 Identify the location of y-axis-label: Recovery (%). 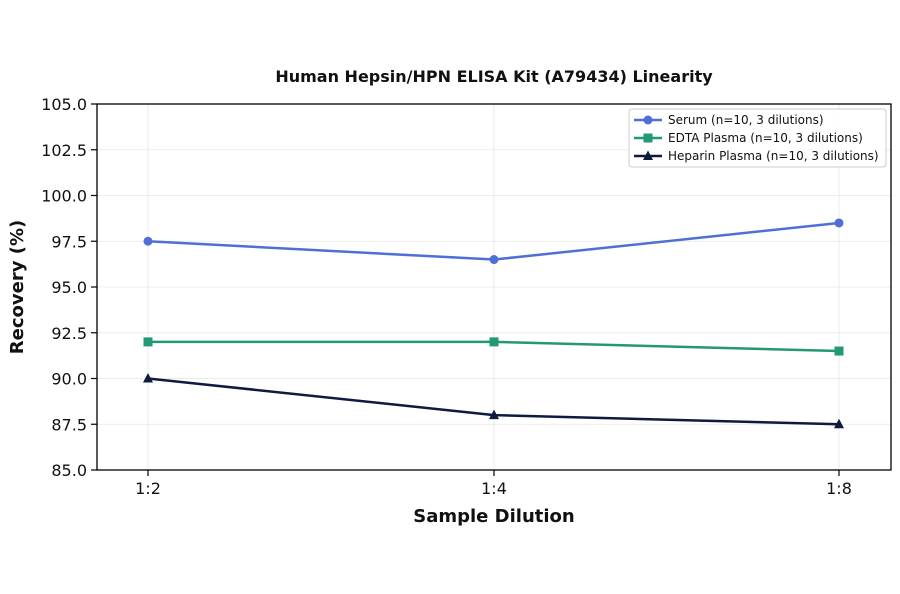
(17, 287).